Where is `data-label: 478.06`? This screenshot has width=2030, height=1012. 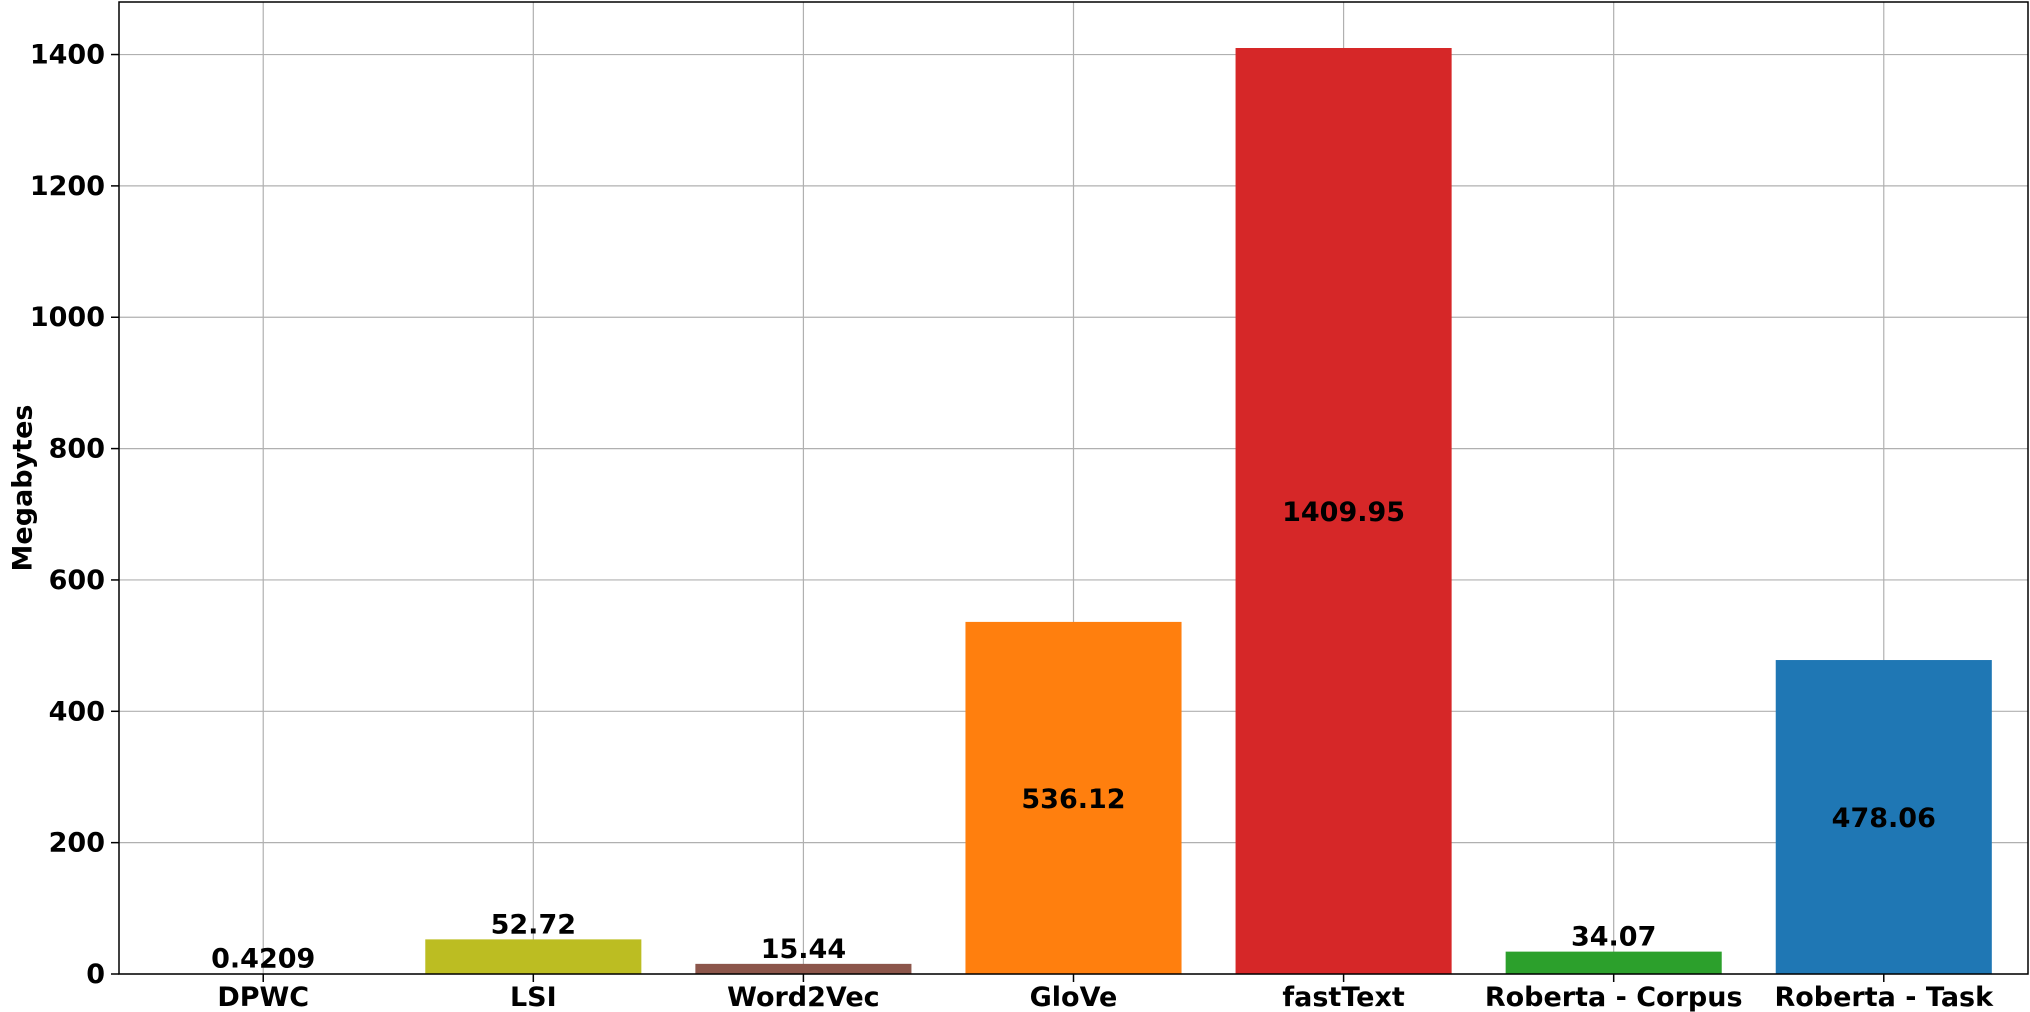 data-label: 478.06 is located at coordinates (1884, 818).